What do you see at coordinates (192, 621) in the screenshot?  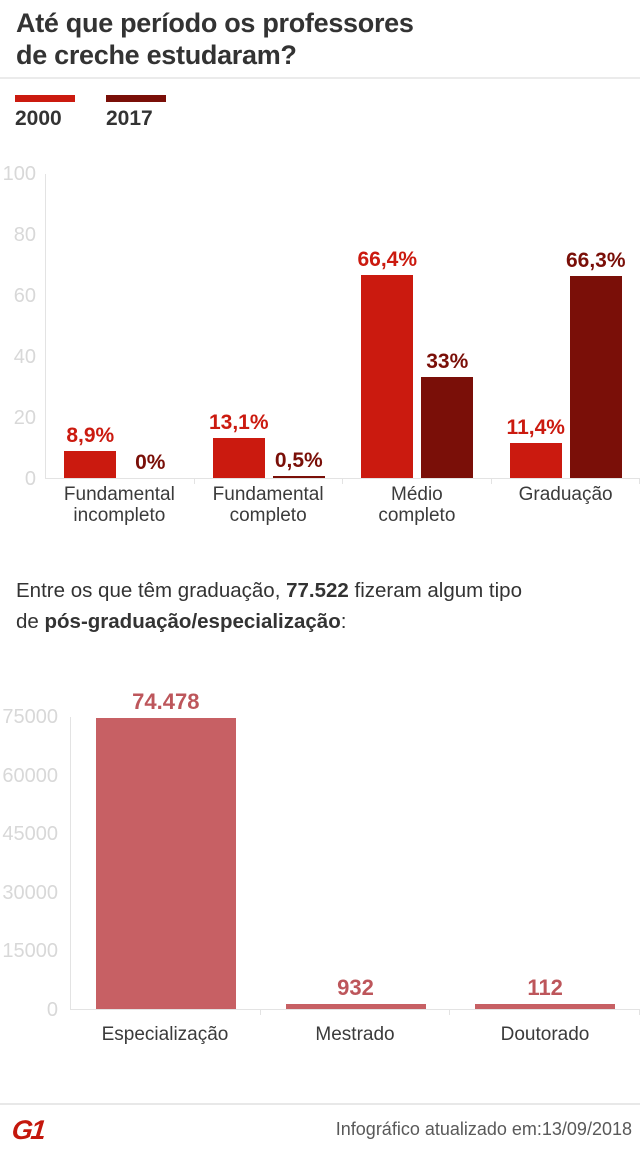 I see `note-bold-term: pós-graduação/especialização` at bounding box center [192, 621].